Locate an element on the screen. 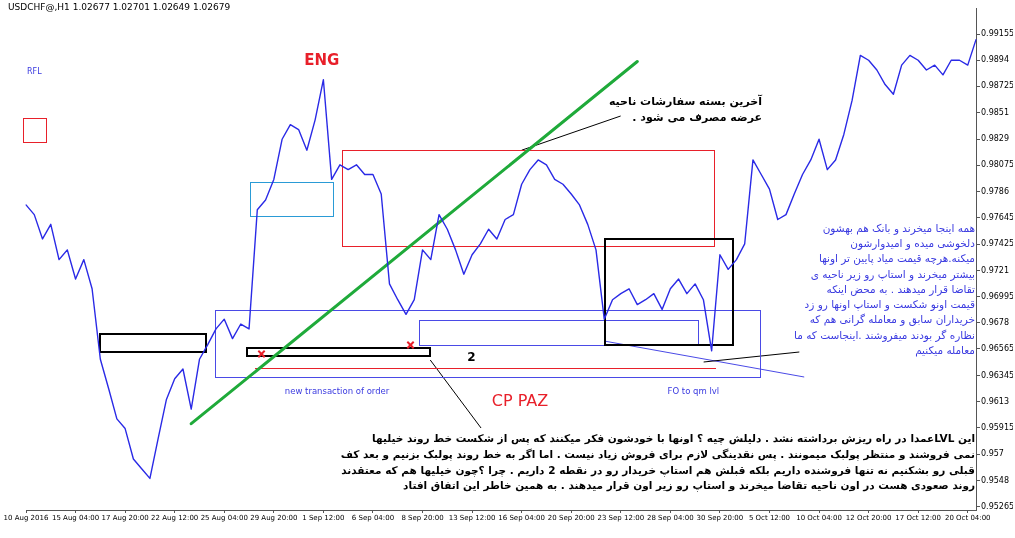 This screenshot has width=1015, height=538. y-tick-label: 0.9851 is located at coordinates (995, 112).